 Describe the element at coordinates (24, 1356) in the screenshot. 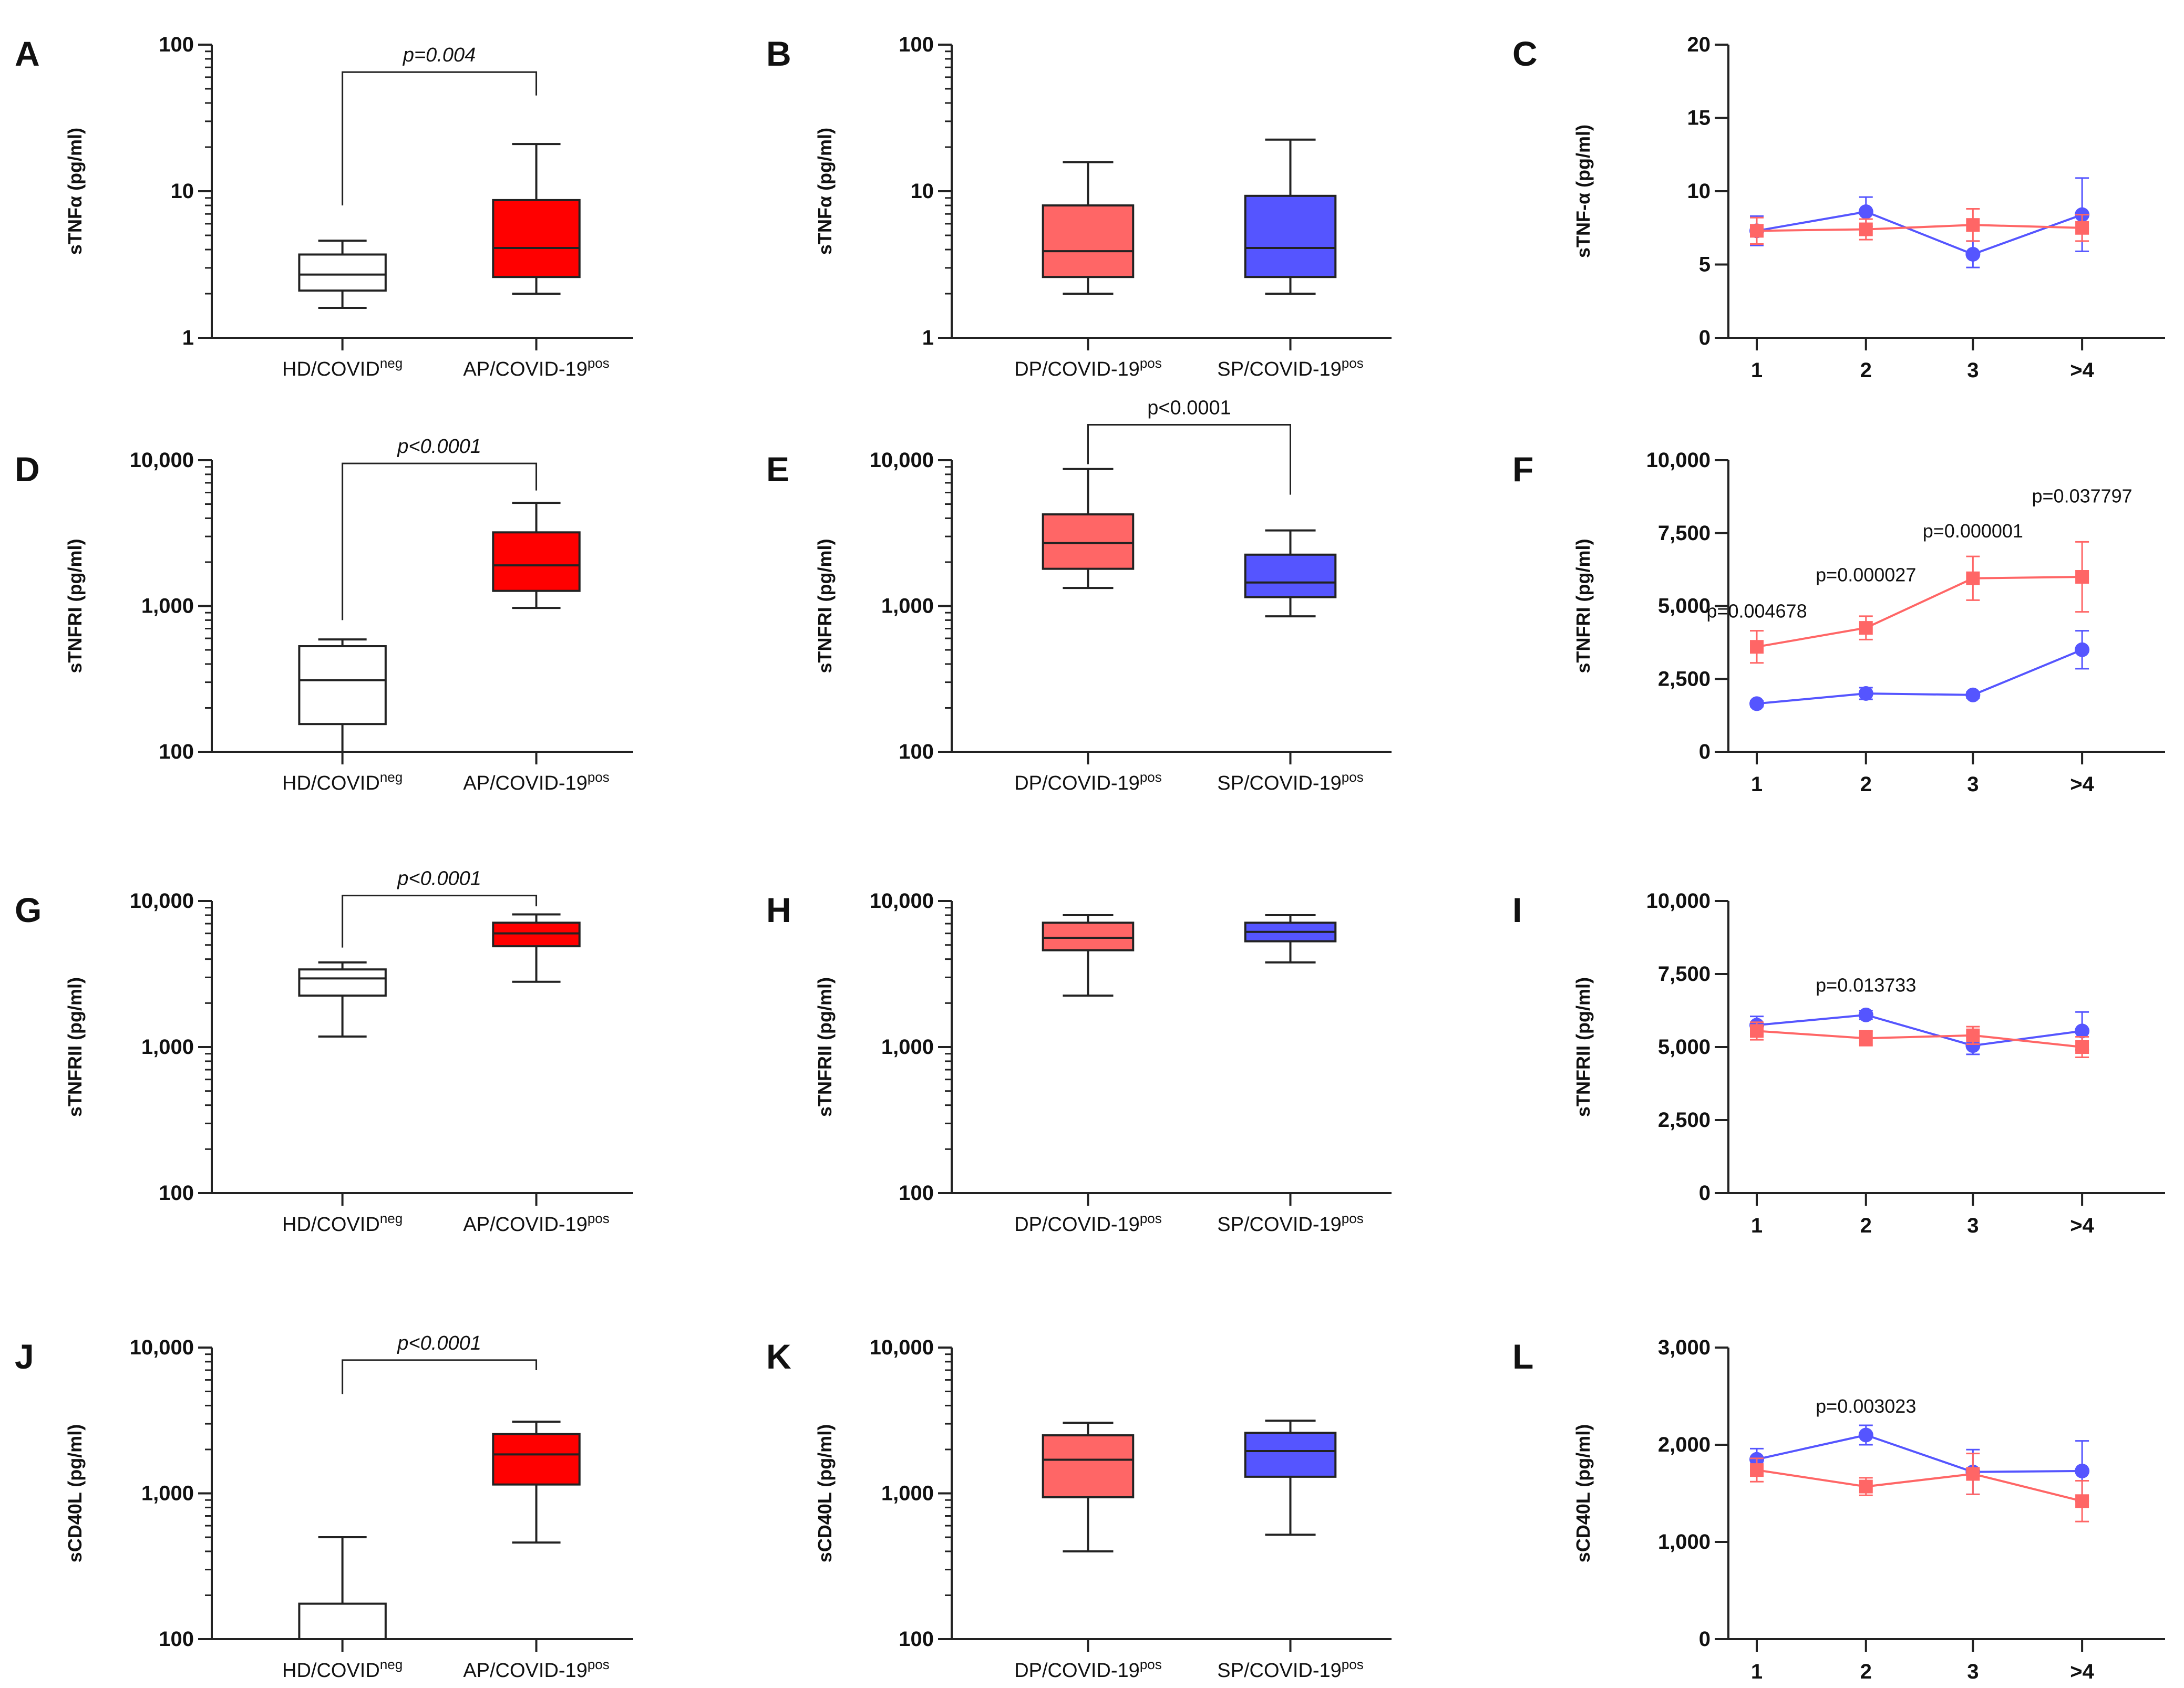

I see `panel-letter: J` at that location.